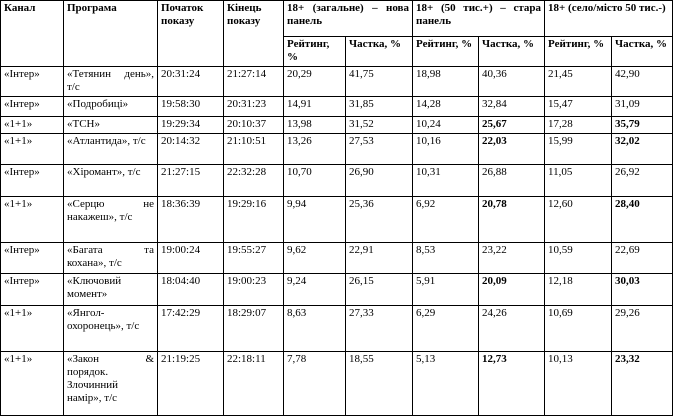 This screenshot has height=420, width=673. What do you see at coordinates (578, 125) in the screenshot?
I see `table-cell: 17,28` at bounding box center [578, 125].